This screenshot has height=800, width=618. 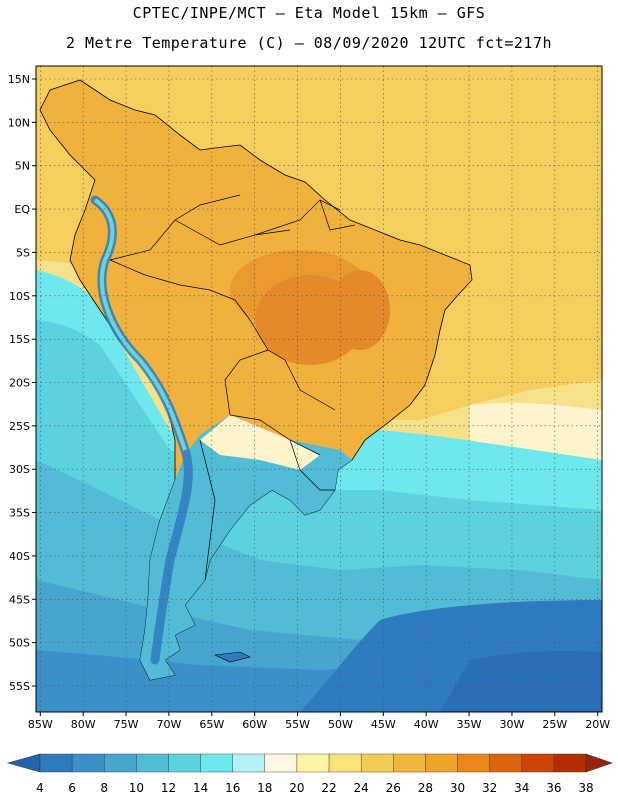 I want to click on colorbar-cells, so click(x=309, y=763).